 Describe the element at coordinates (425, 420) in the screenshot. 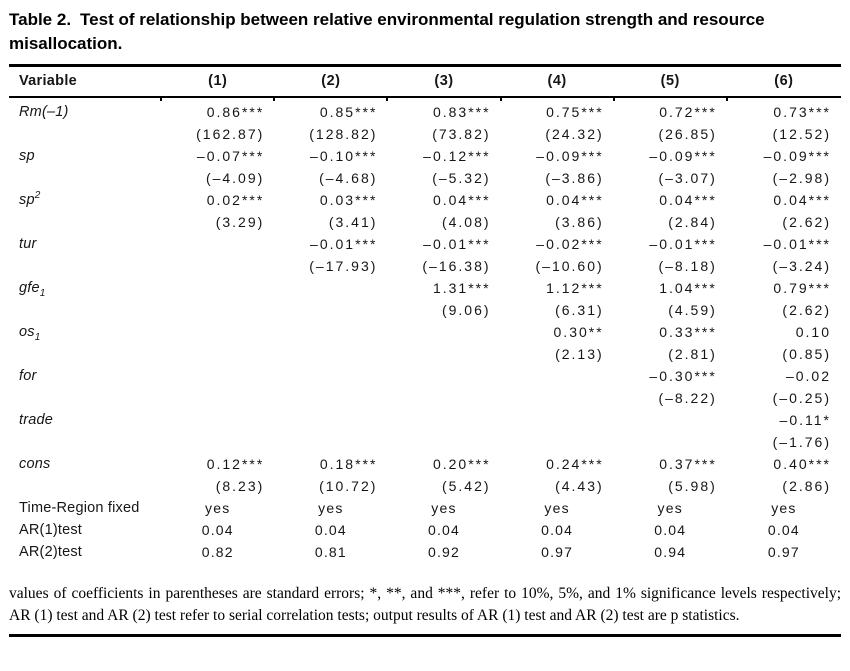

I see `coefficient-row: trade –0.11*` at that location.